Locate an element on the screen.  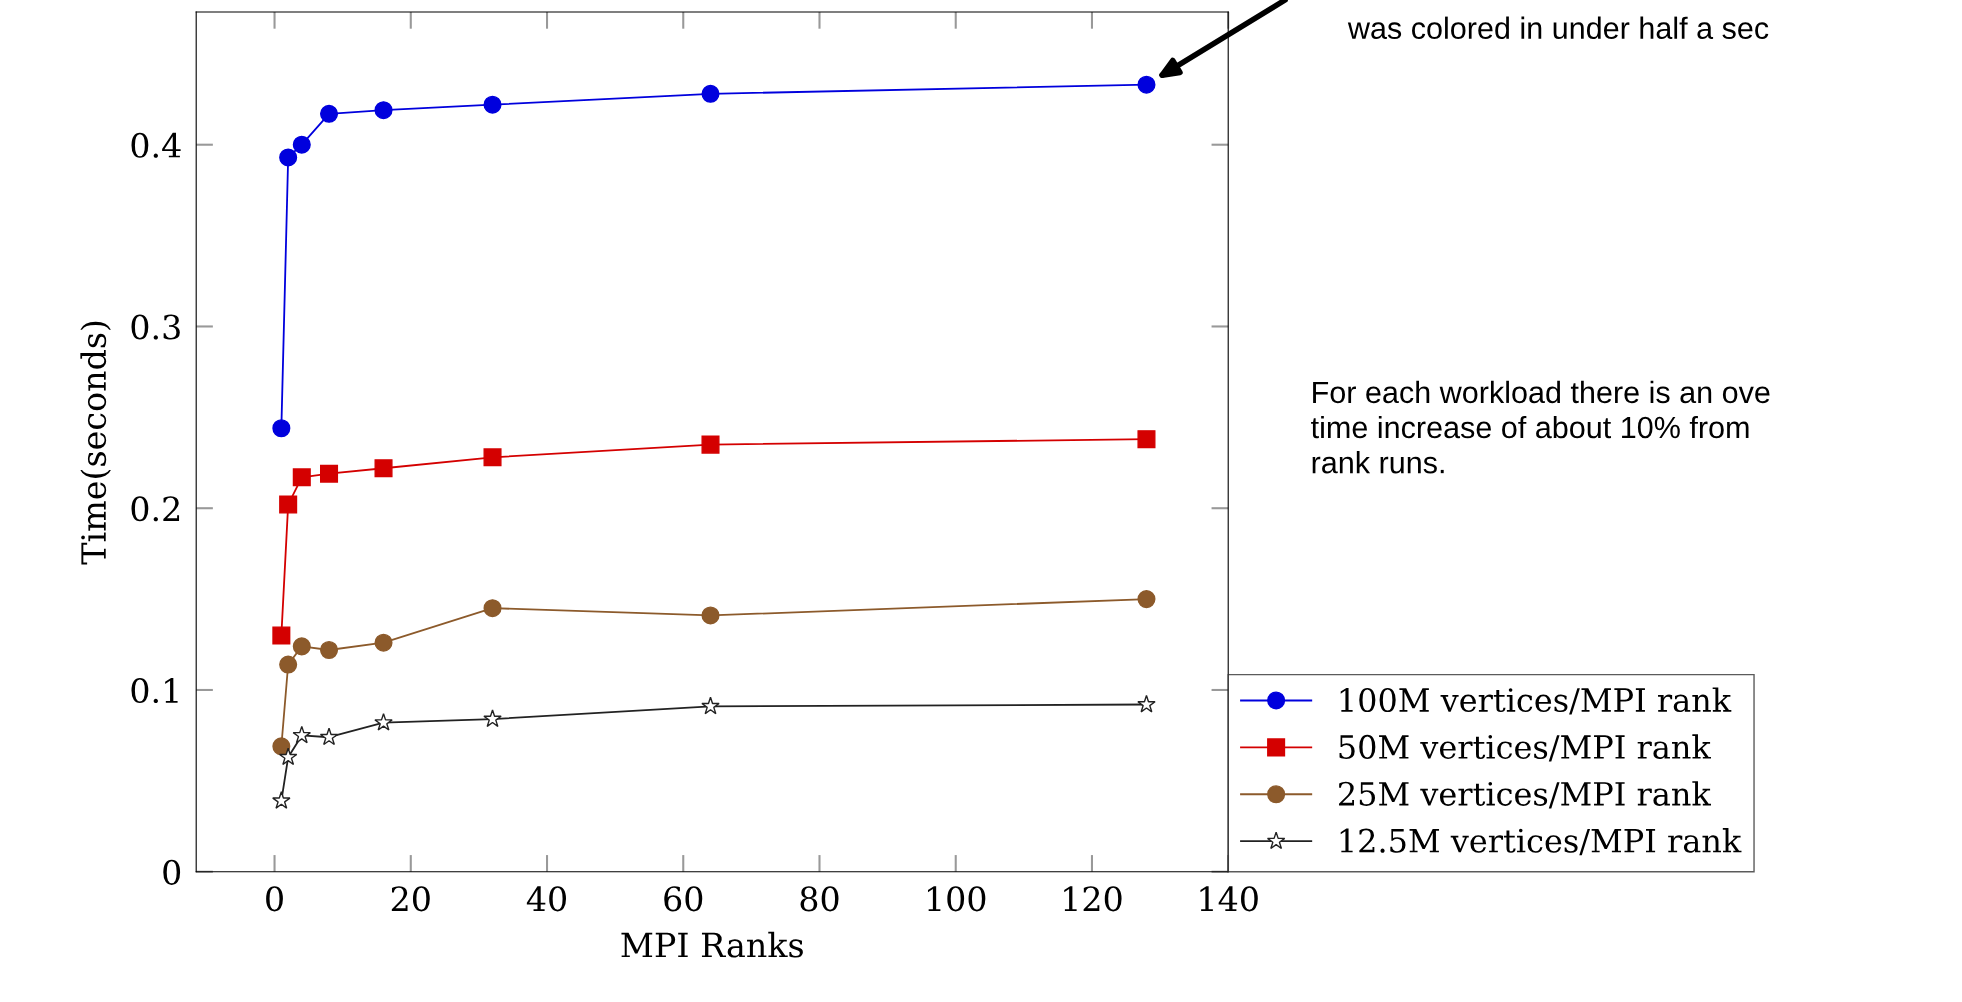
x-tick-label: 20 is located at coordinates (410, 899).